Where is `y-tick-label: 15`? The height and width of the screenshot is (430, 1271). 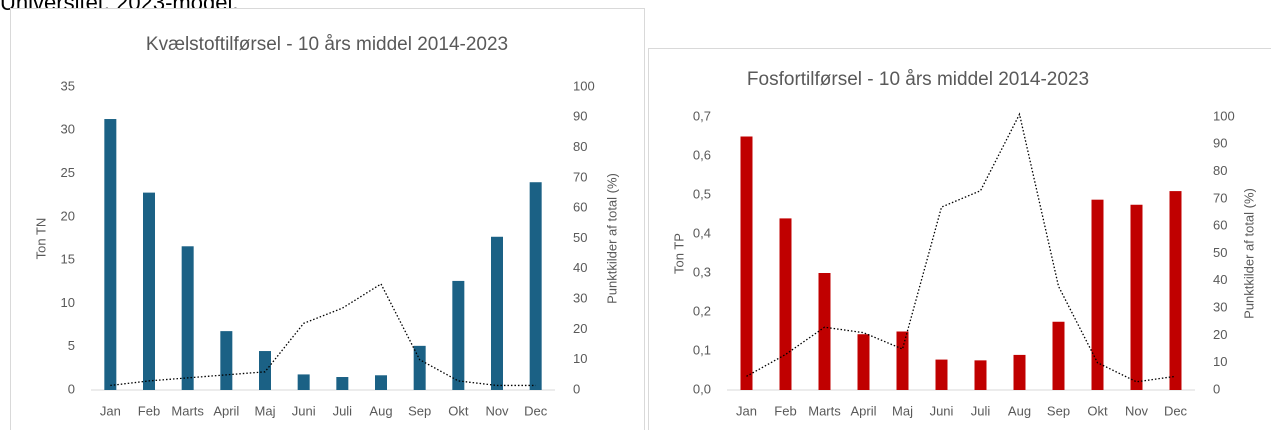
y-tick-label: 15 is located at coordinates (68, 259).